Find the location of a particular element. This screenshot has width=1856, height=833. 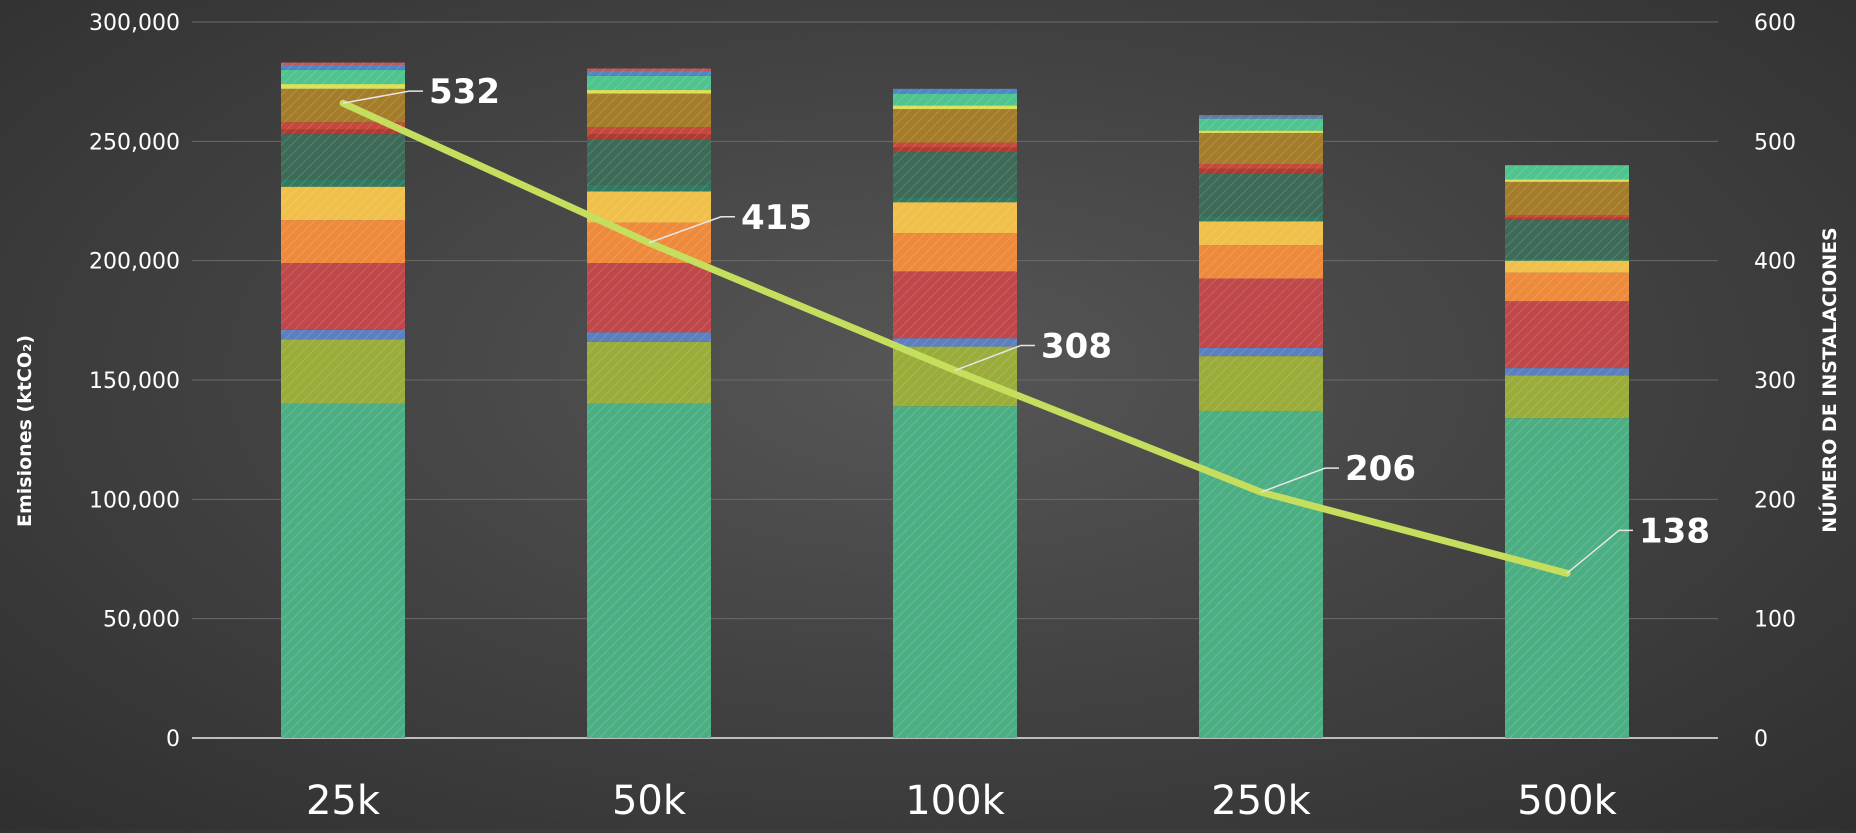

x-tick-label: 25k is located at coordinates (343, 801).